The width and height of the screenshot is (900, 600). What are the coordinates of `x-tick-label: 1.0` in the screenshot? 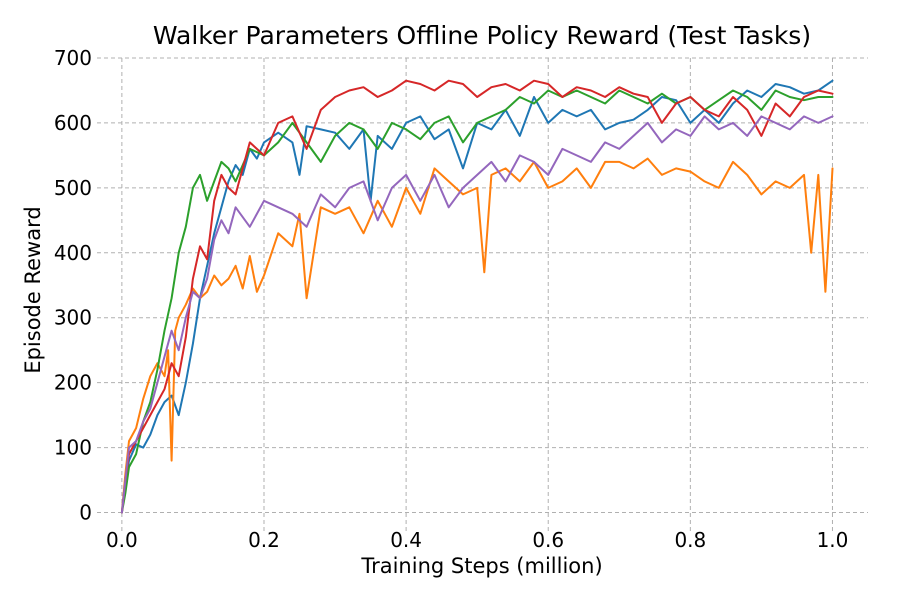 It's located at (833, 540).